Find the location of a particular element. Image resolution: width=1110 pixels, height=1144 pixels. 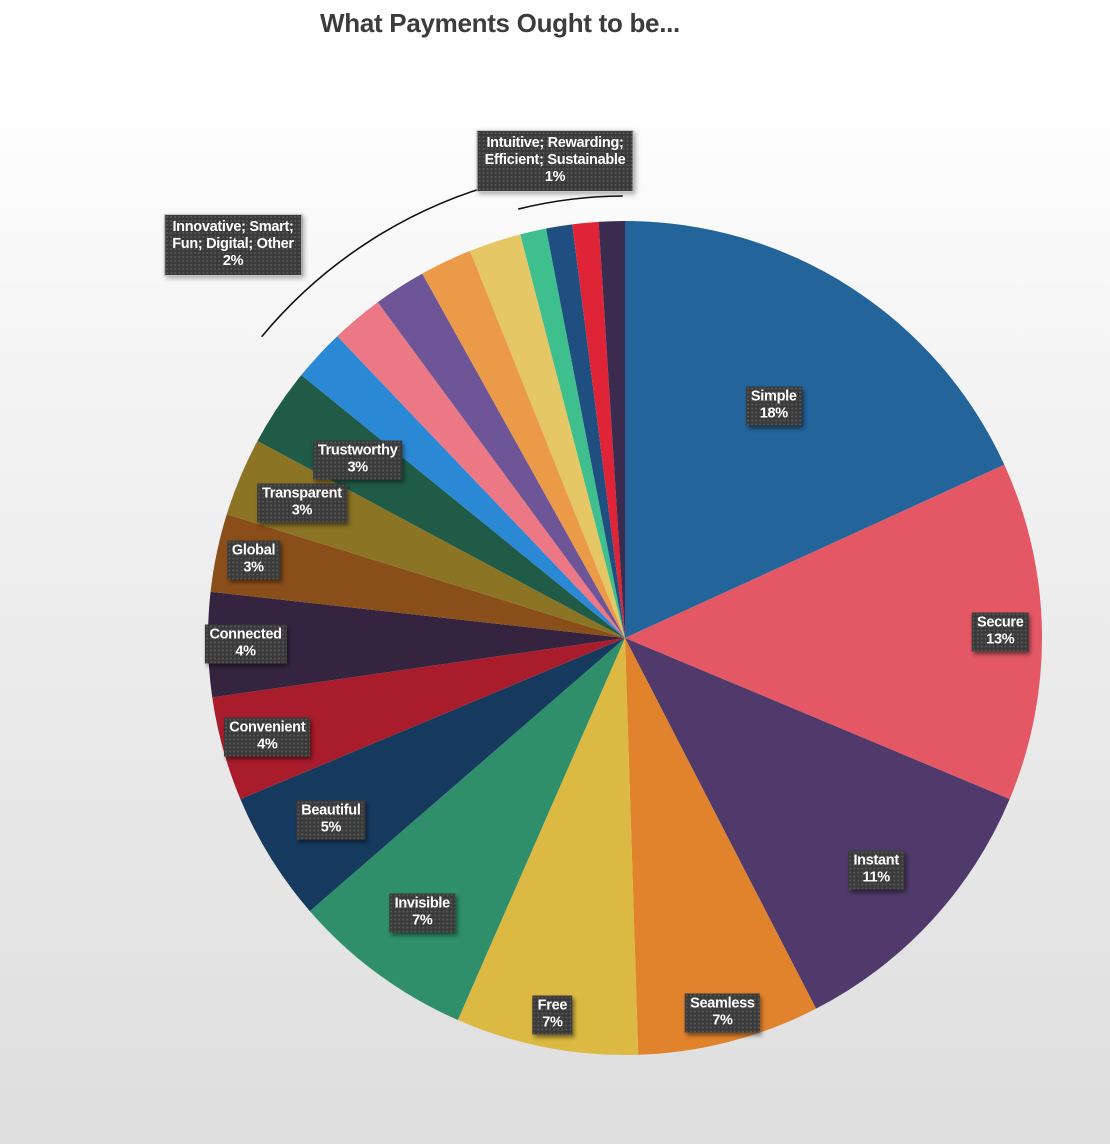

data-label-global: Global 3% is located at coordinates (253, 560).